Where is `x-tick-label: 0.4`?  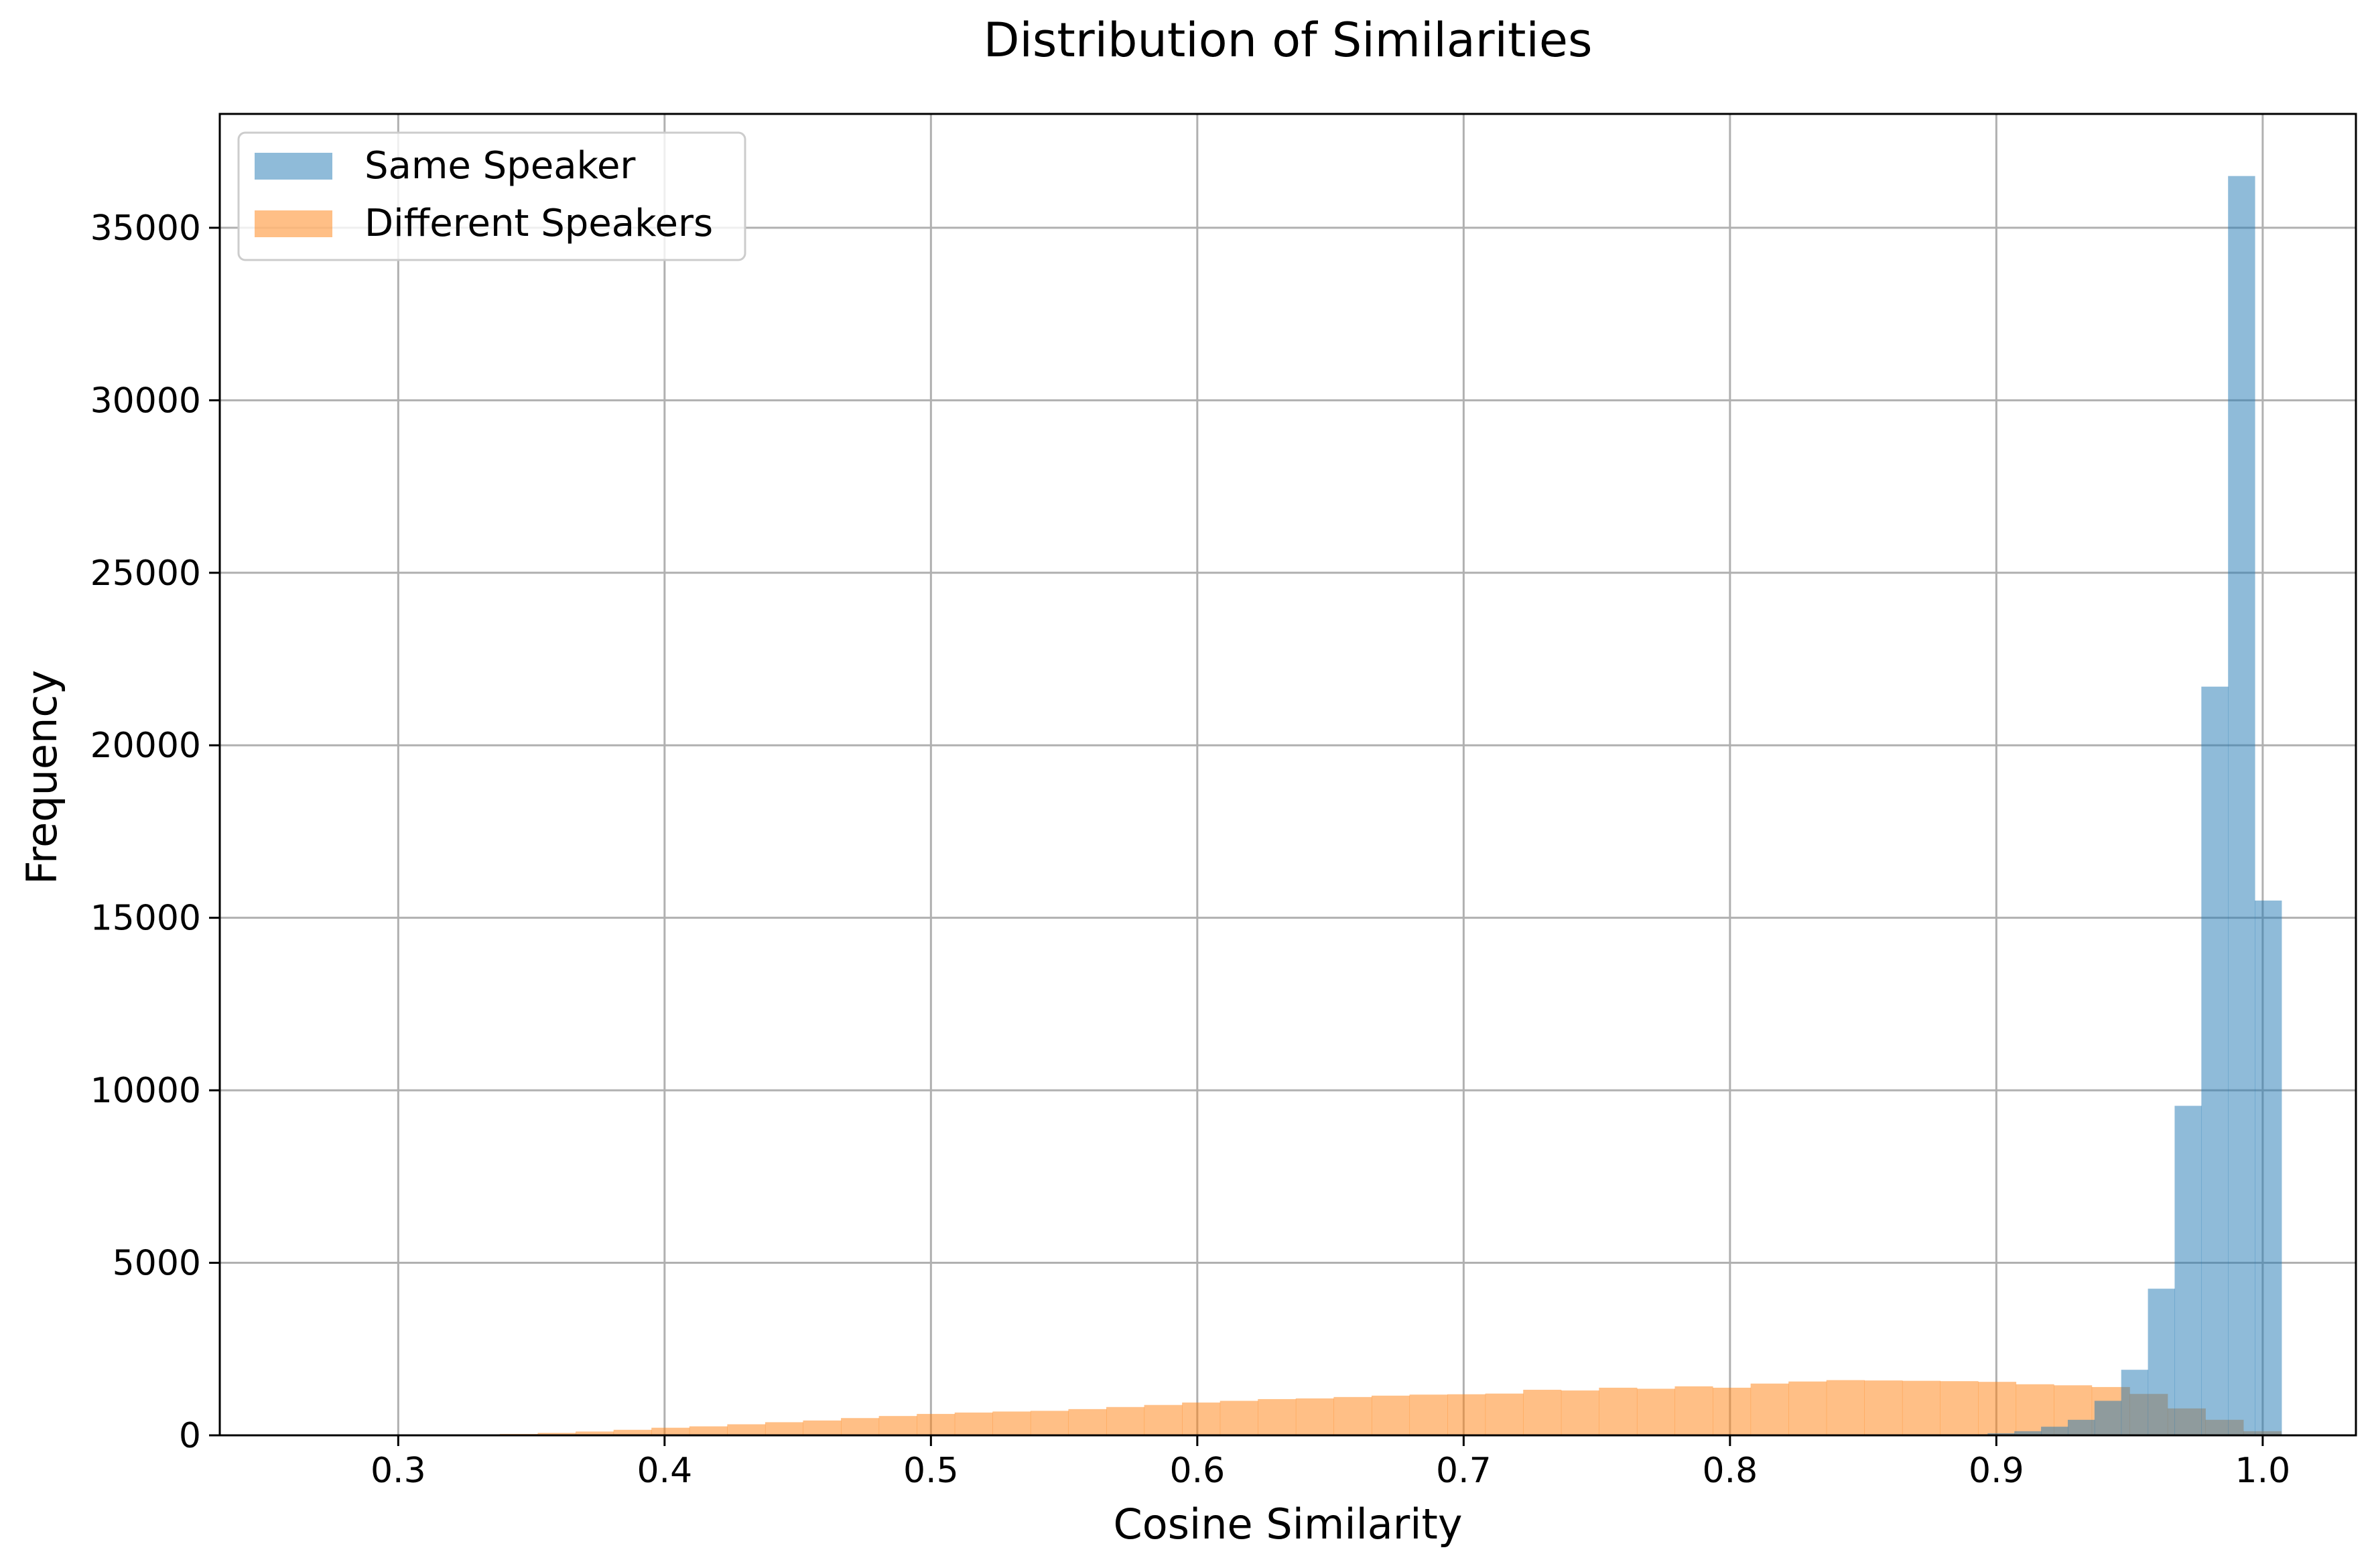
x-tick-label: 0.4 is located at coordinates (664, 1471).